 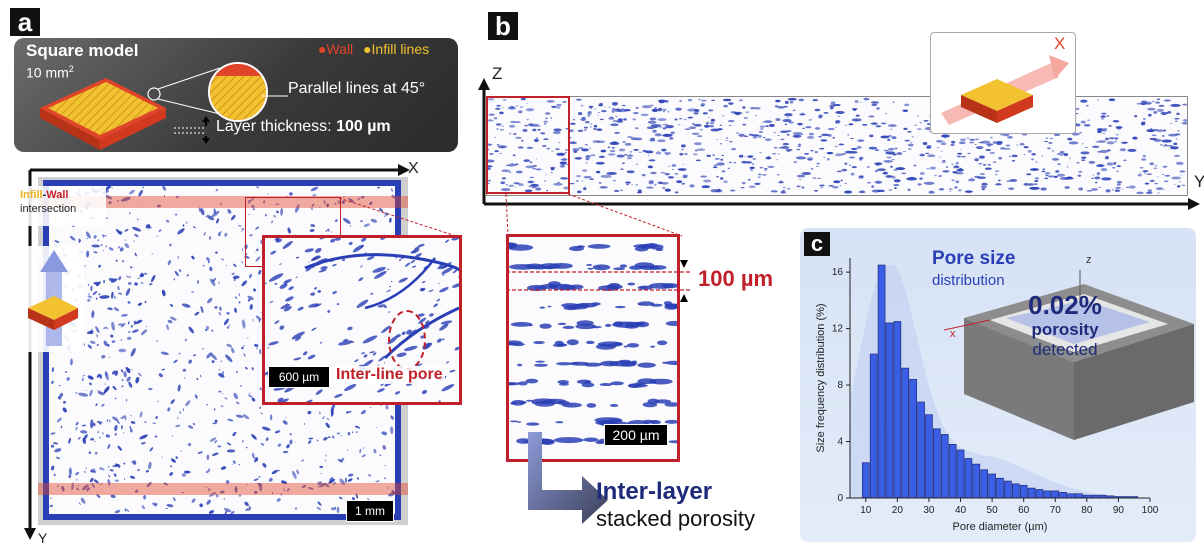 I want to click on main-scale-bar-a: 1 mm, so click(x=370, y=511).